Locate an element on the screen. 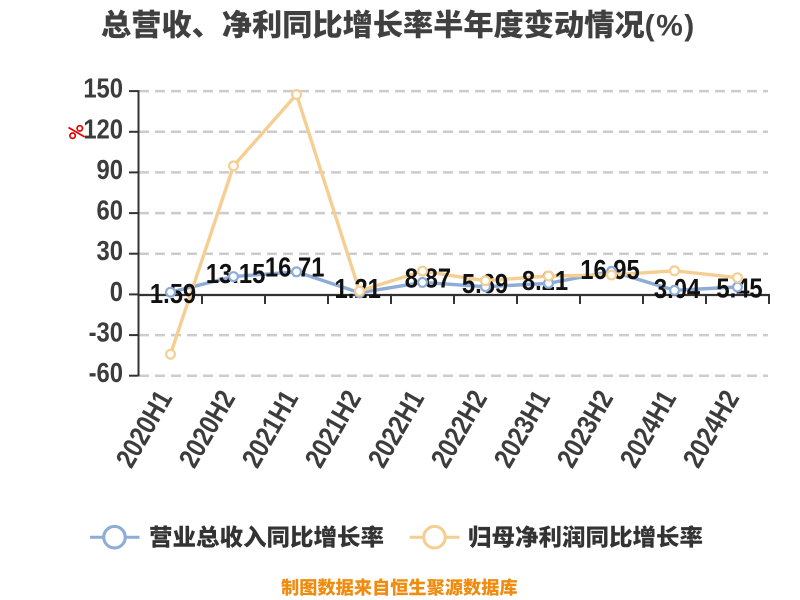  svg-text: 2024H2 is located at coordinates (711, 429).